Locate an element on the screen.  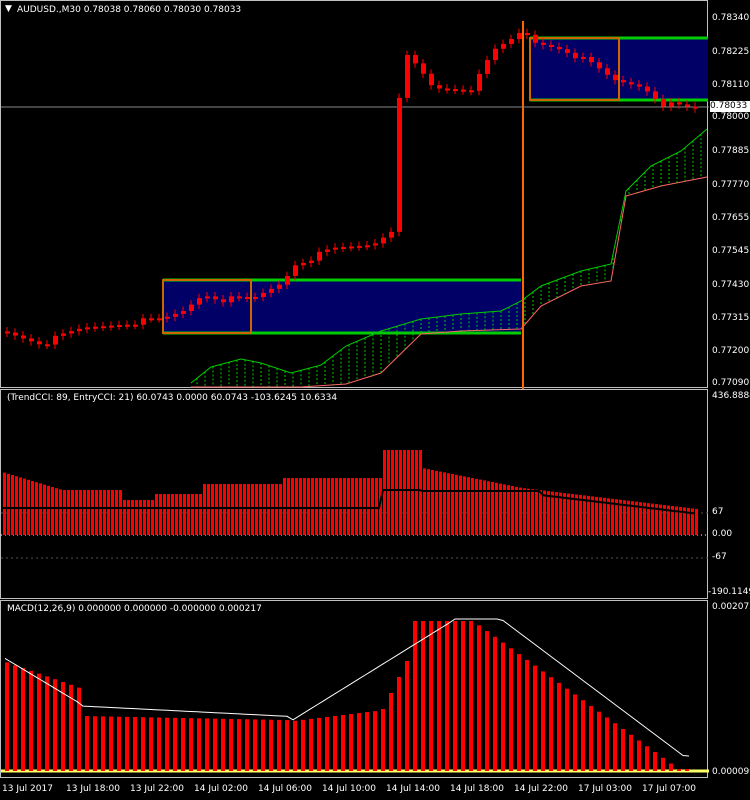
time-tick: 14 Jul 14:00 is located at coordinates (413, 789).